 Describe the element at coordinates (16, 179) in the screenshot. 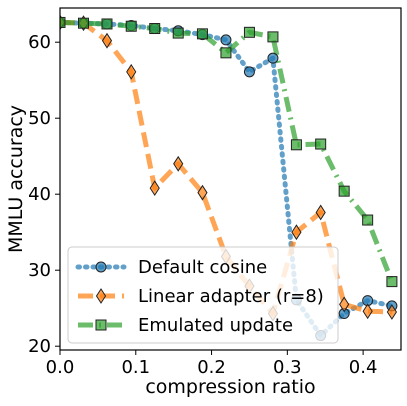

I see `y-axis-label: MMLU accuracy` at that location.